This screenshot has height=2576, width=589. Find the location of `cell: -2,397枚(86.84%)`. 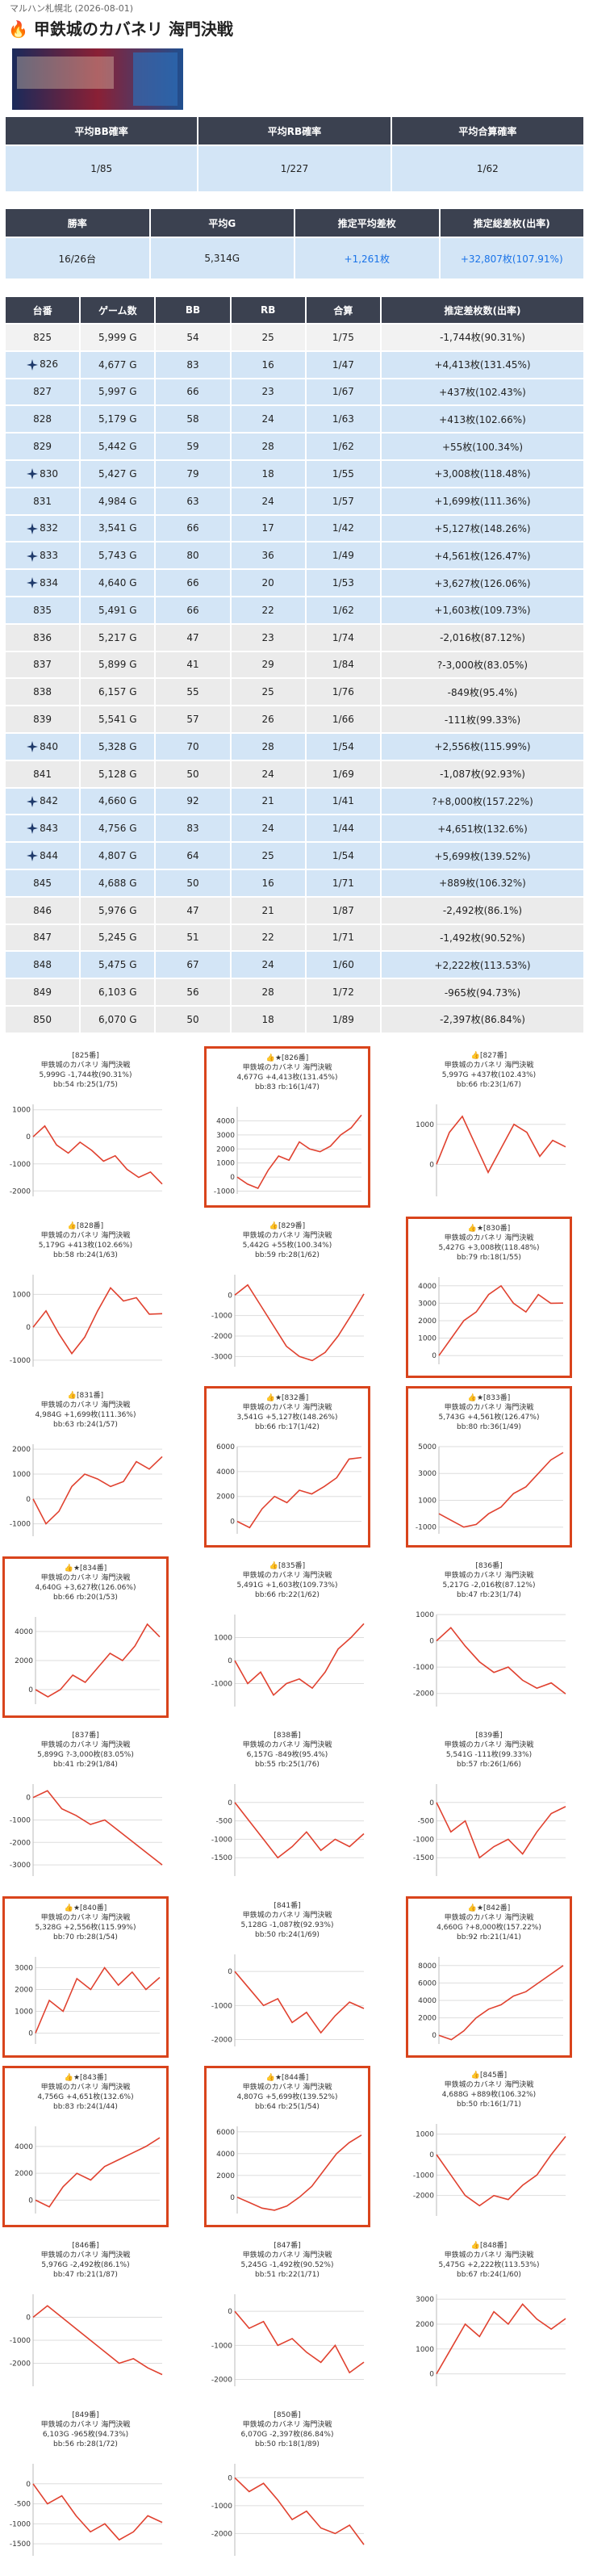

cell: -2,397枚(86.84%) is located at coordinates (482, 1019).